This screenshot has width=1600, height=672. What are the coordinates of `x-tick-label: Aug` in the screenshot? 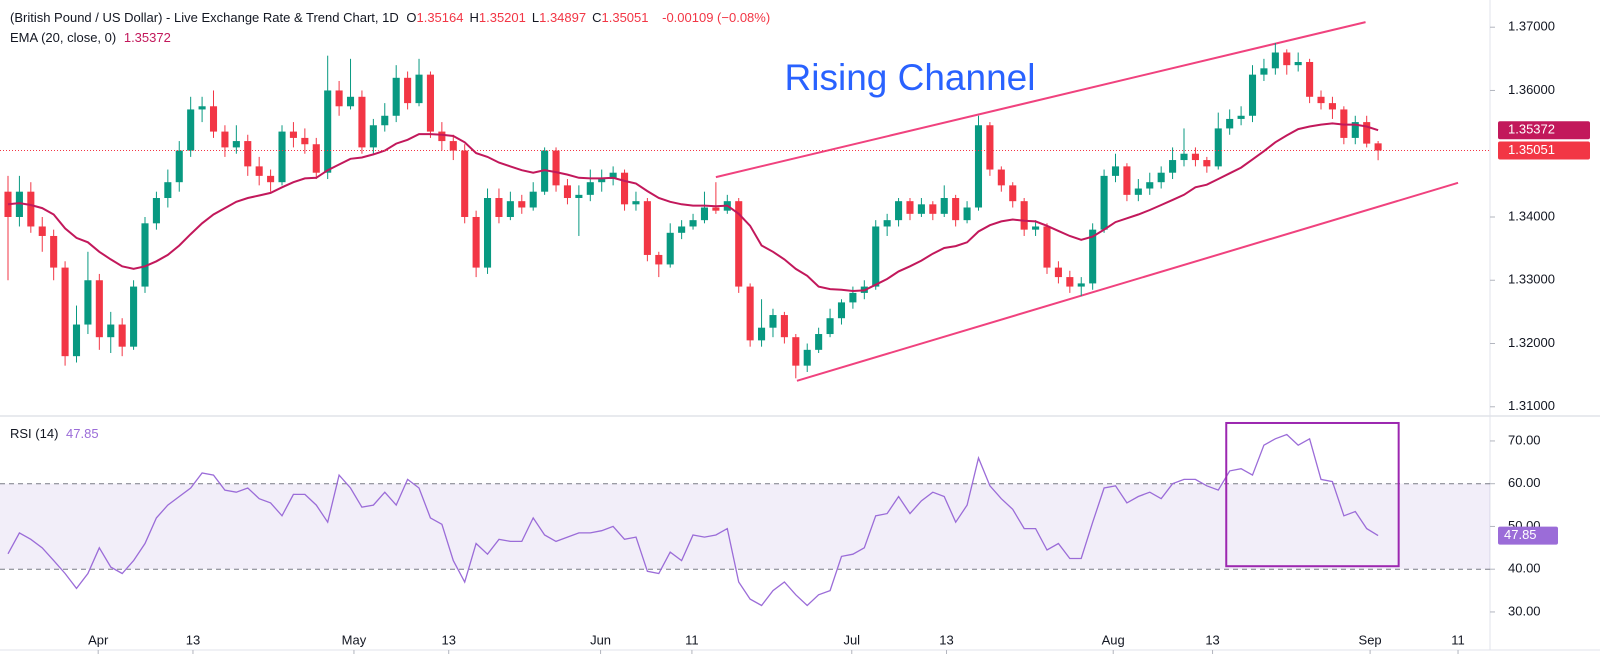 It's located at (1113, 639).